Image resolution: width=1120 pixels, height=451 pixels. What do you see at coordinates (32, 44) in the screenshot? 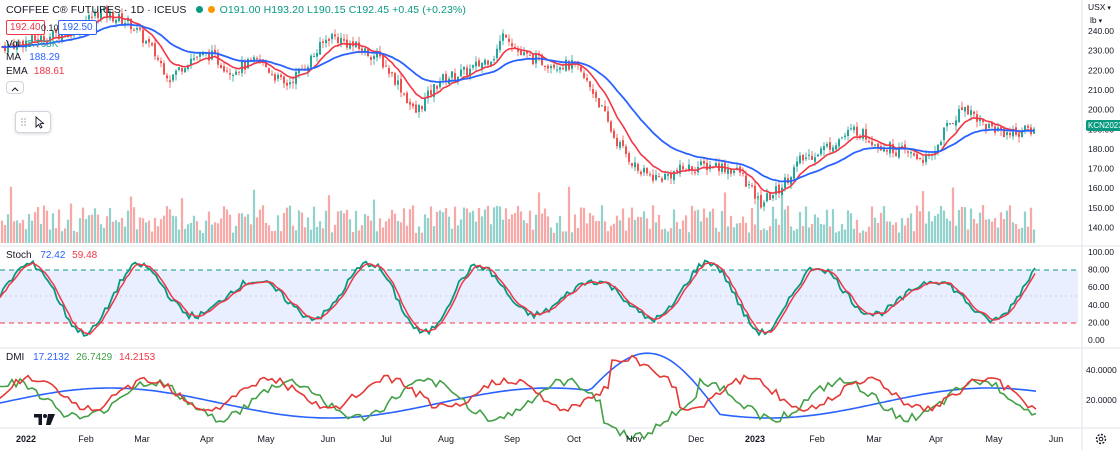
I see `vol-legend: Vol 3.763K` at bounding box center [32, 44].